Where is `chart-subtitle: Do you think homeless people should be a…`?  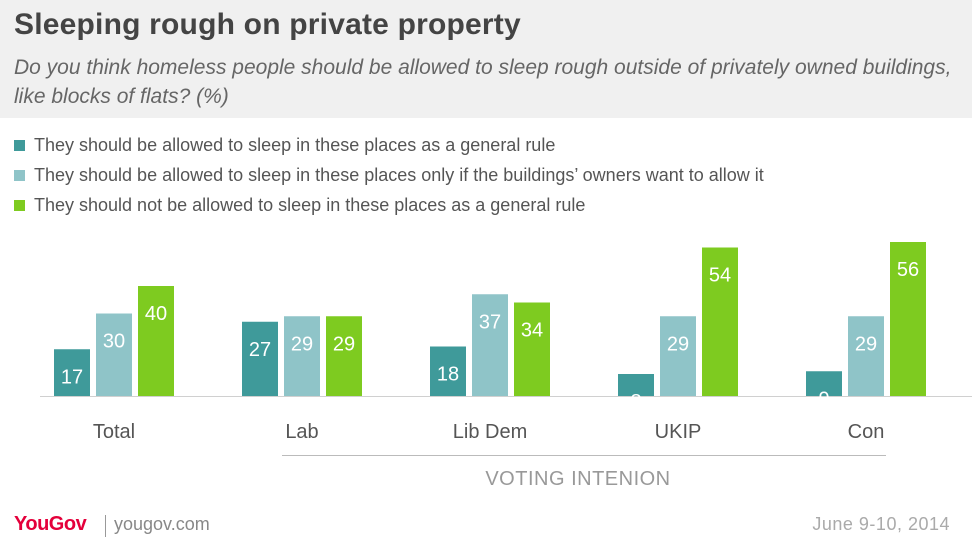
chart-subtitle: Do you think homeless people should be a… is located at coordinates (483, 82).